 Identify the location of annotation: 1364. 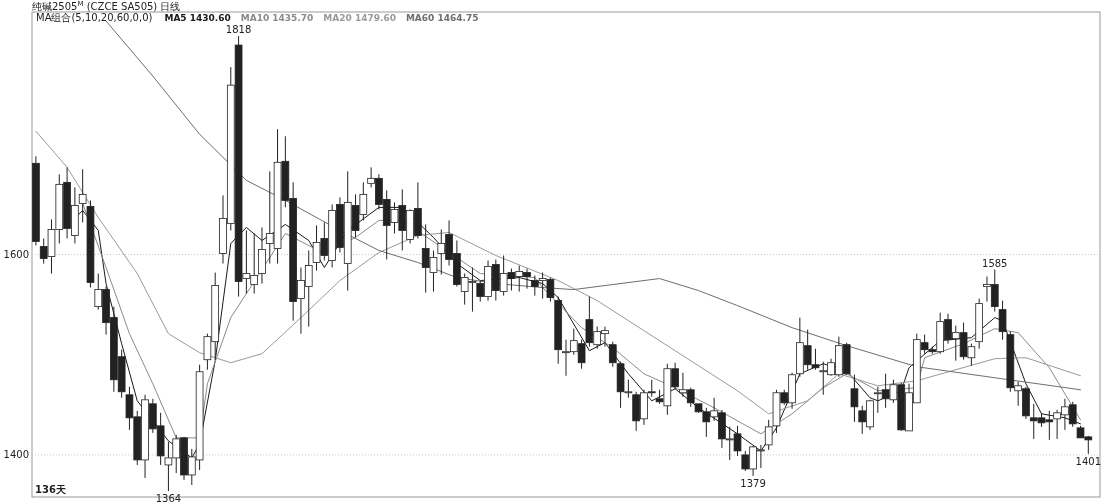
(168, 497).